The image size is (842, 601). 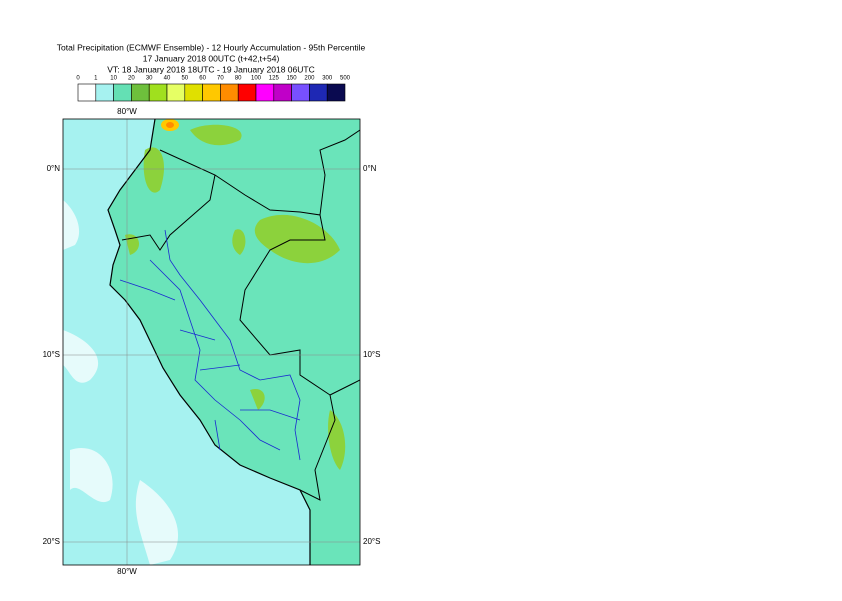 I want to click on legend-label: 80, so click(x=238, y=79).